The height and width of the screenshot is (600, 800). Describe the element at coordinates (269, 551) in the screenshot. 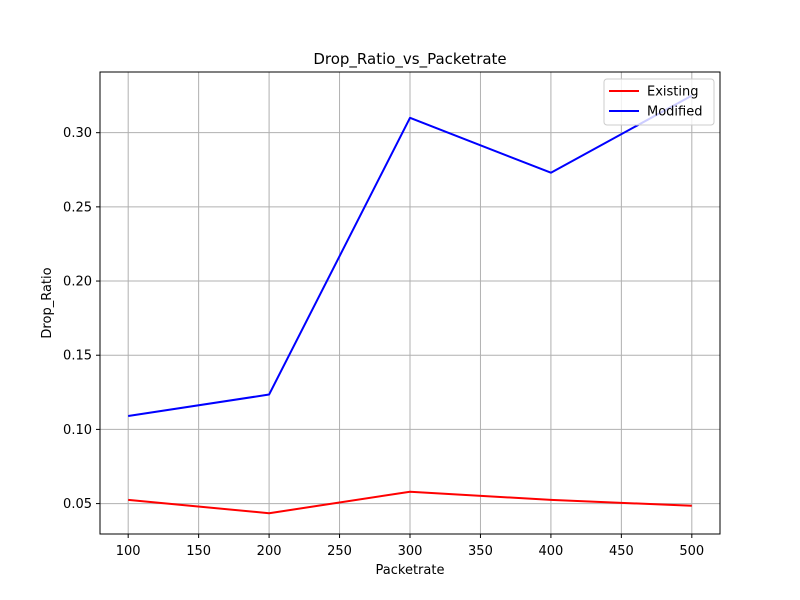

I see `x-tick-label: 200` at that location.